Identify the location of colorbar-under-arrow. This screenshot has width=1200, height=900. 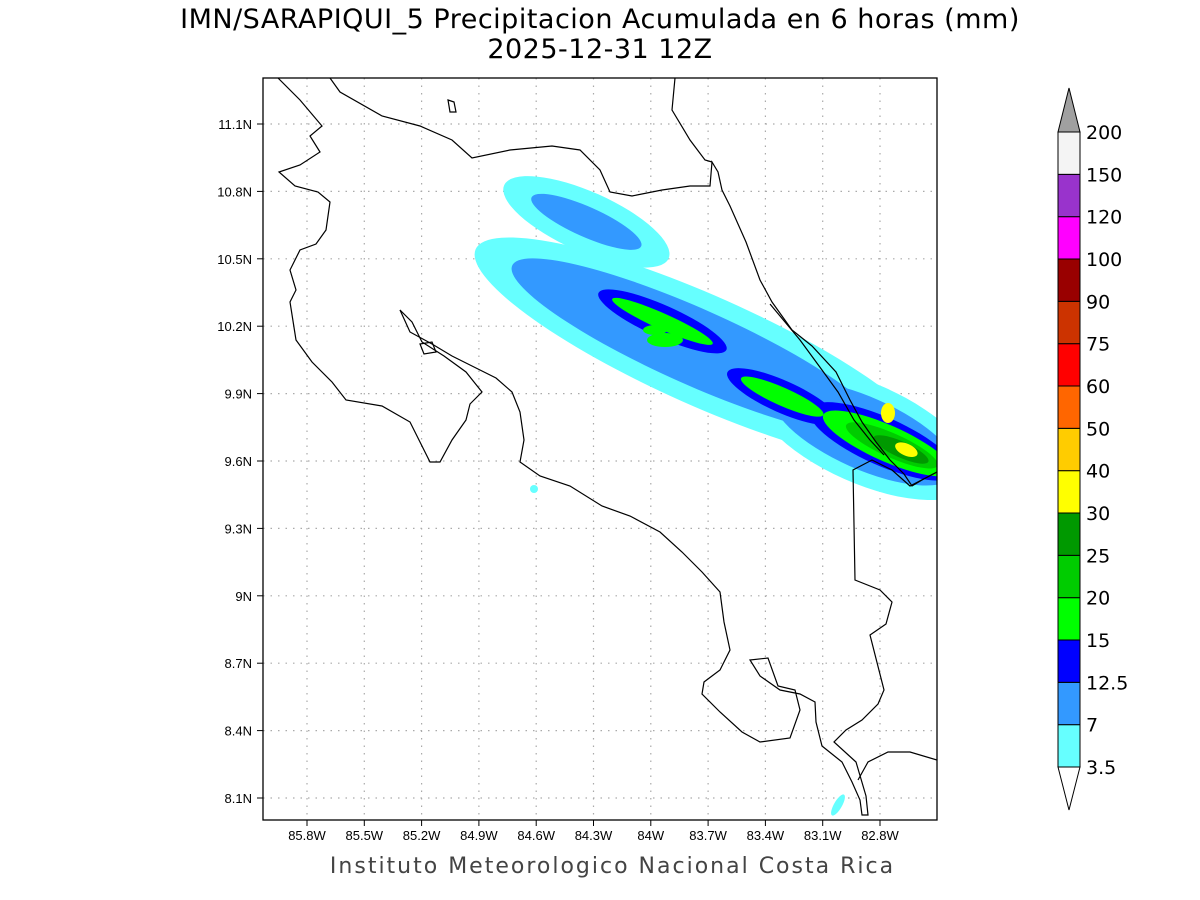
(1069, 788).